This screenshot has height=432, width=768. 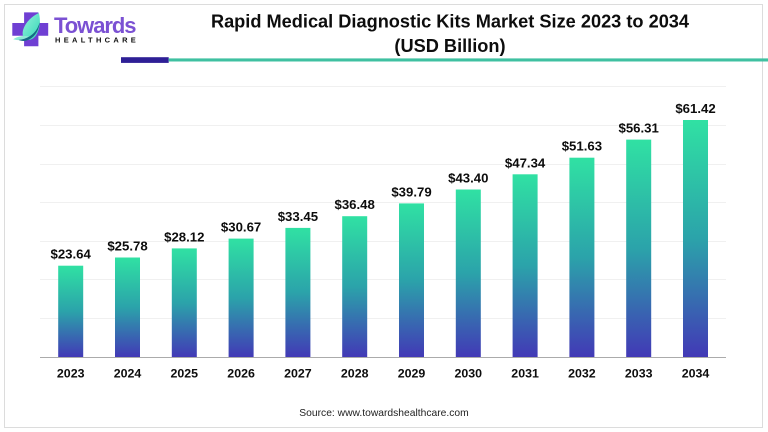 What do you see at coordinates (298, 216) in the screenshot?
I see `svg-text: $33.45` at bounding box center [298, 216].